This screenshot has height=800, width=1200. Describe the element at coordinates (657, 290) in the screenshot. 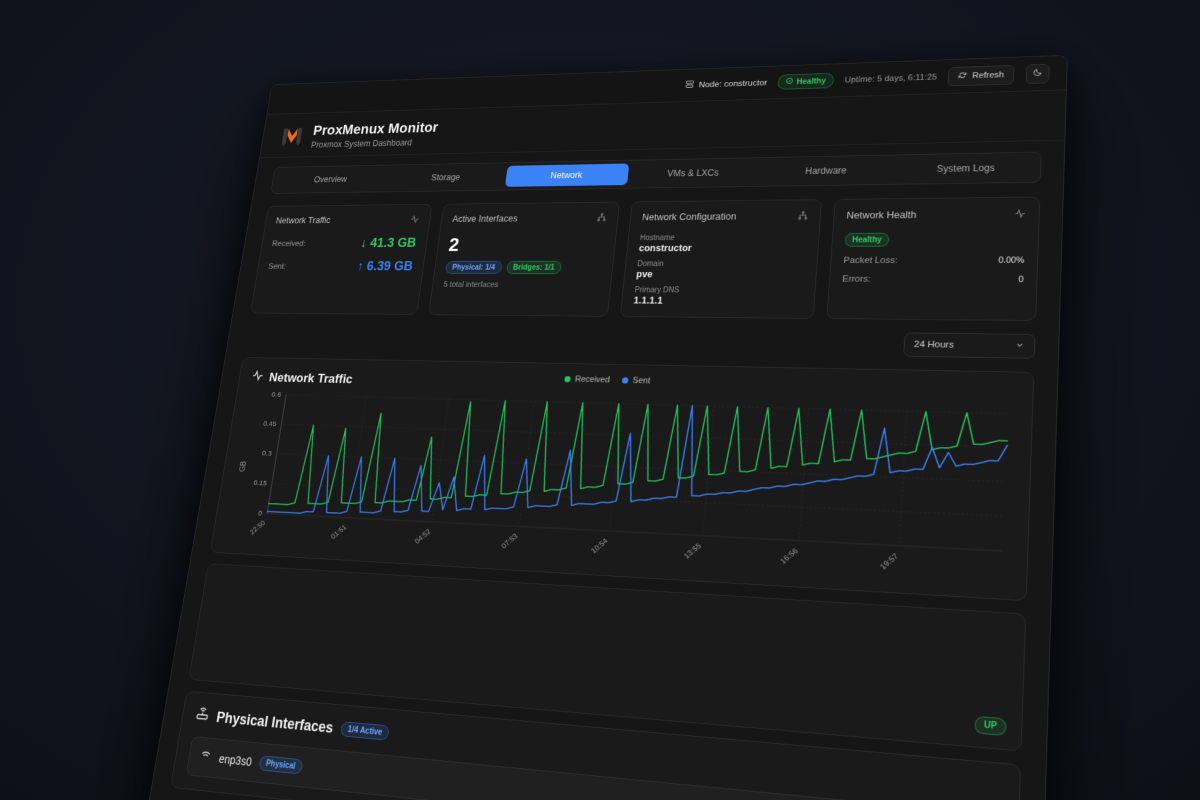

I see `primary-dns-label: Primary DNS` at that location.